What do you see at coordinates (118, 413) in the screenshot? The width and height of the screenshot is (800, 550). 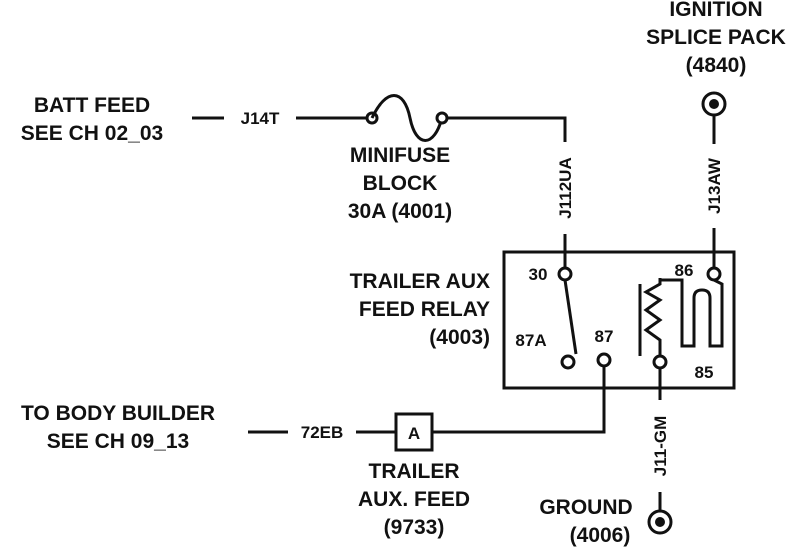 I see `body-builder-label-line1: TO BODY BUILDER` at bounding box center [118, 413].